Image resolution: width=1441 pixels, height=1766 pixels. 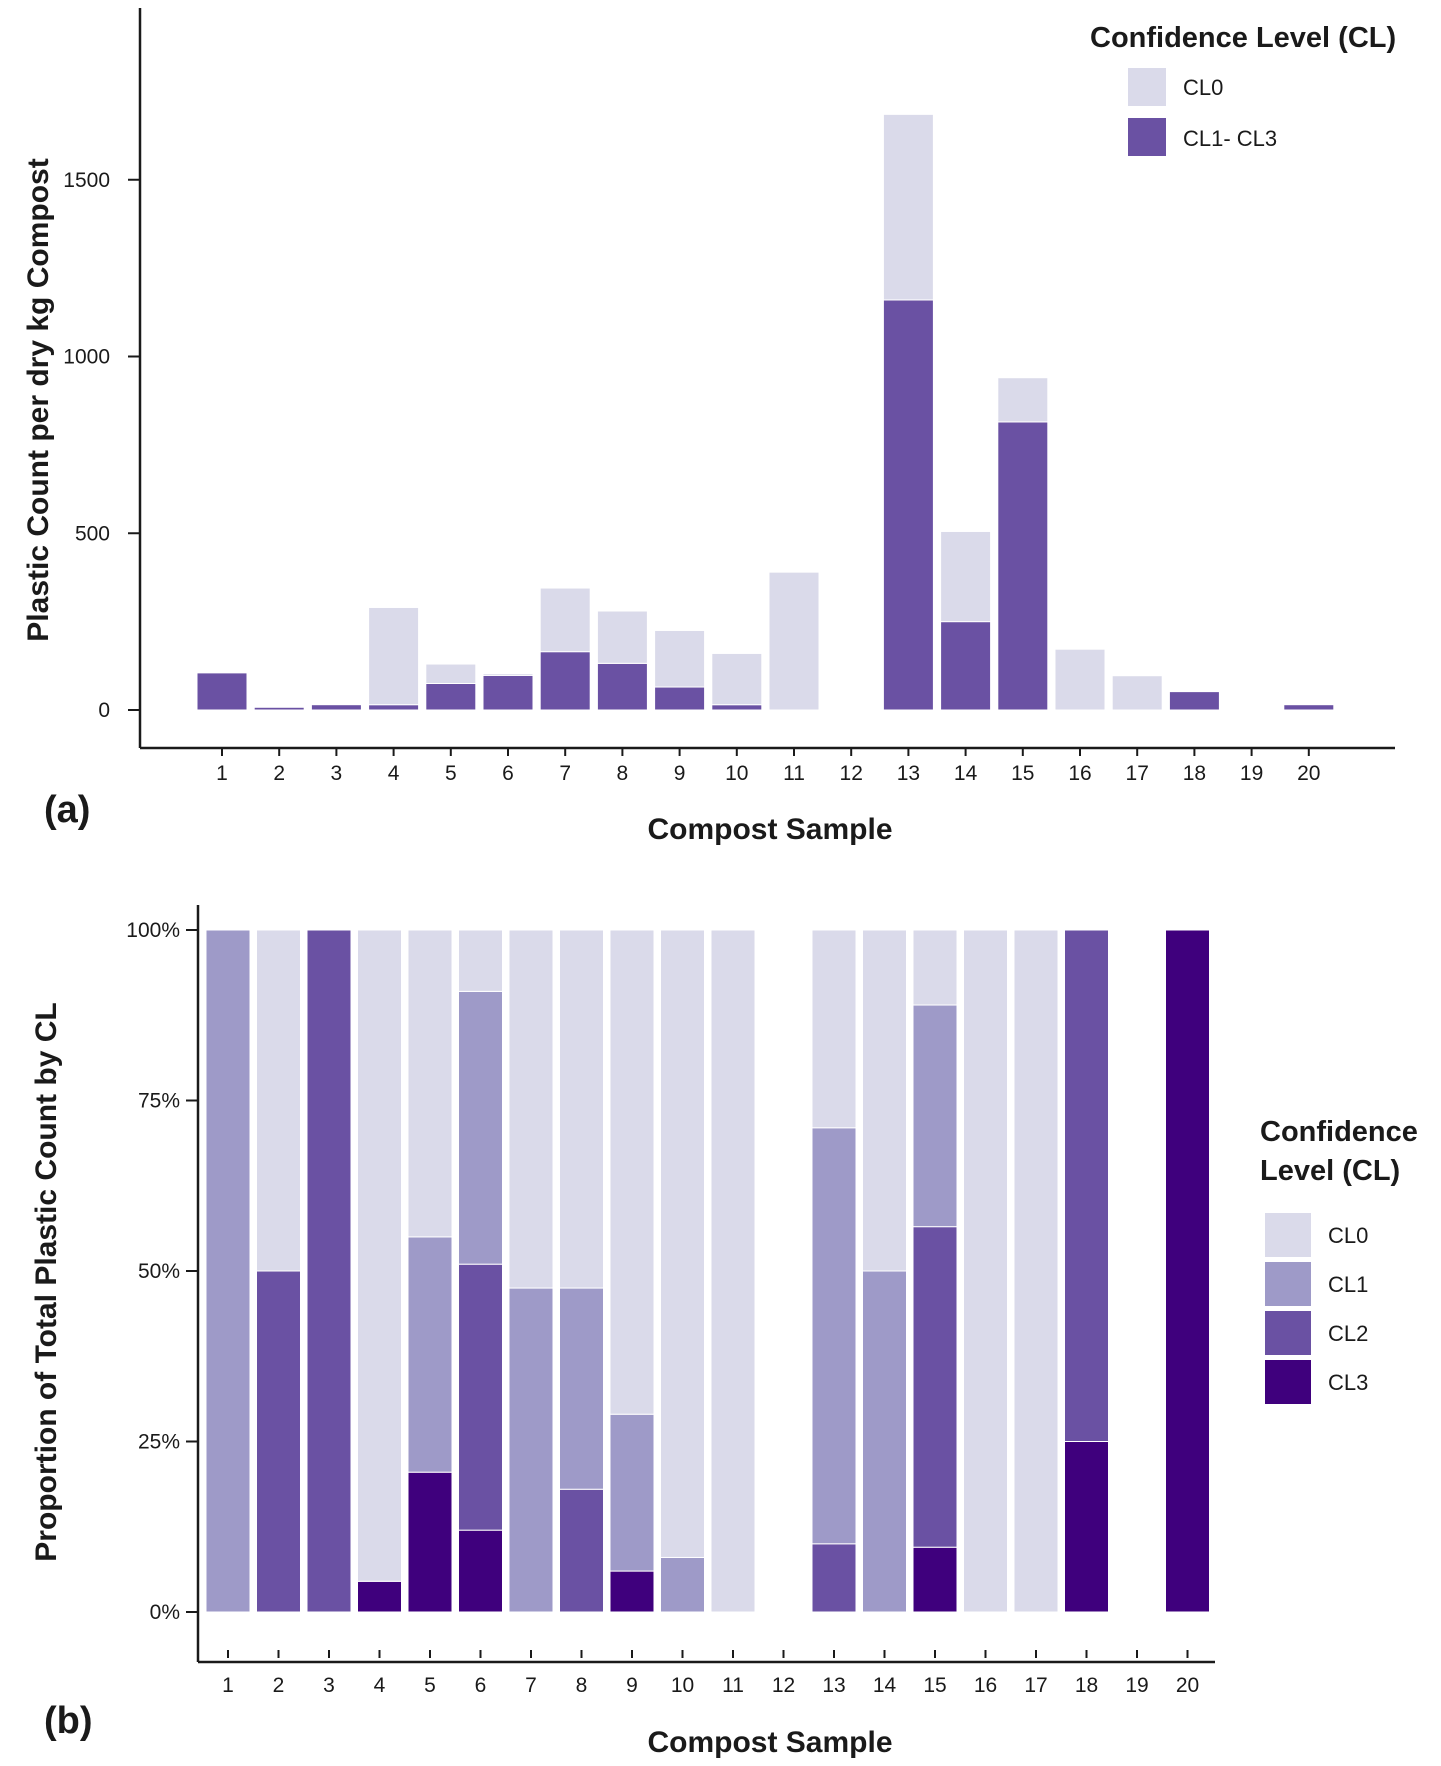 I want to click on panel-a-bar-sample-5-cl1-cl3, so click(x=451, y=696).